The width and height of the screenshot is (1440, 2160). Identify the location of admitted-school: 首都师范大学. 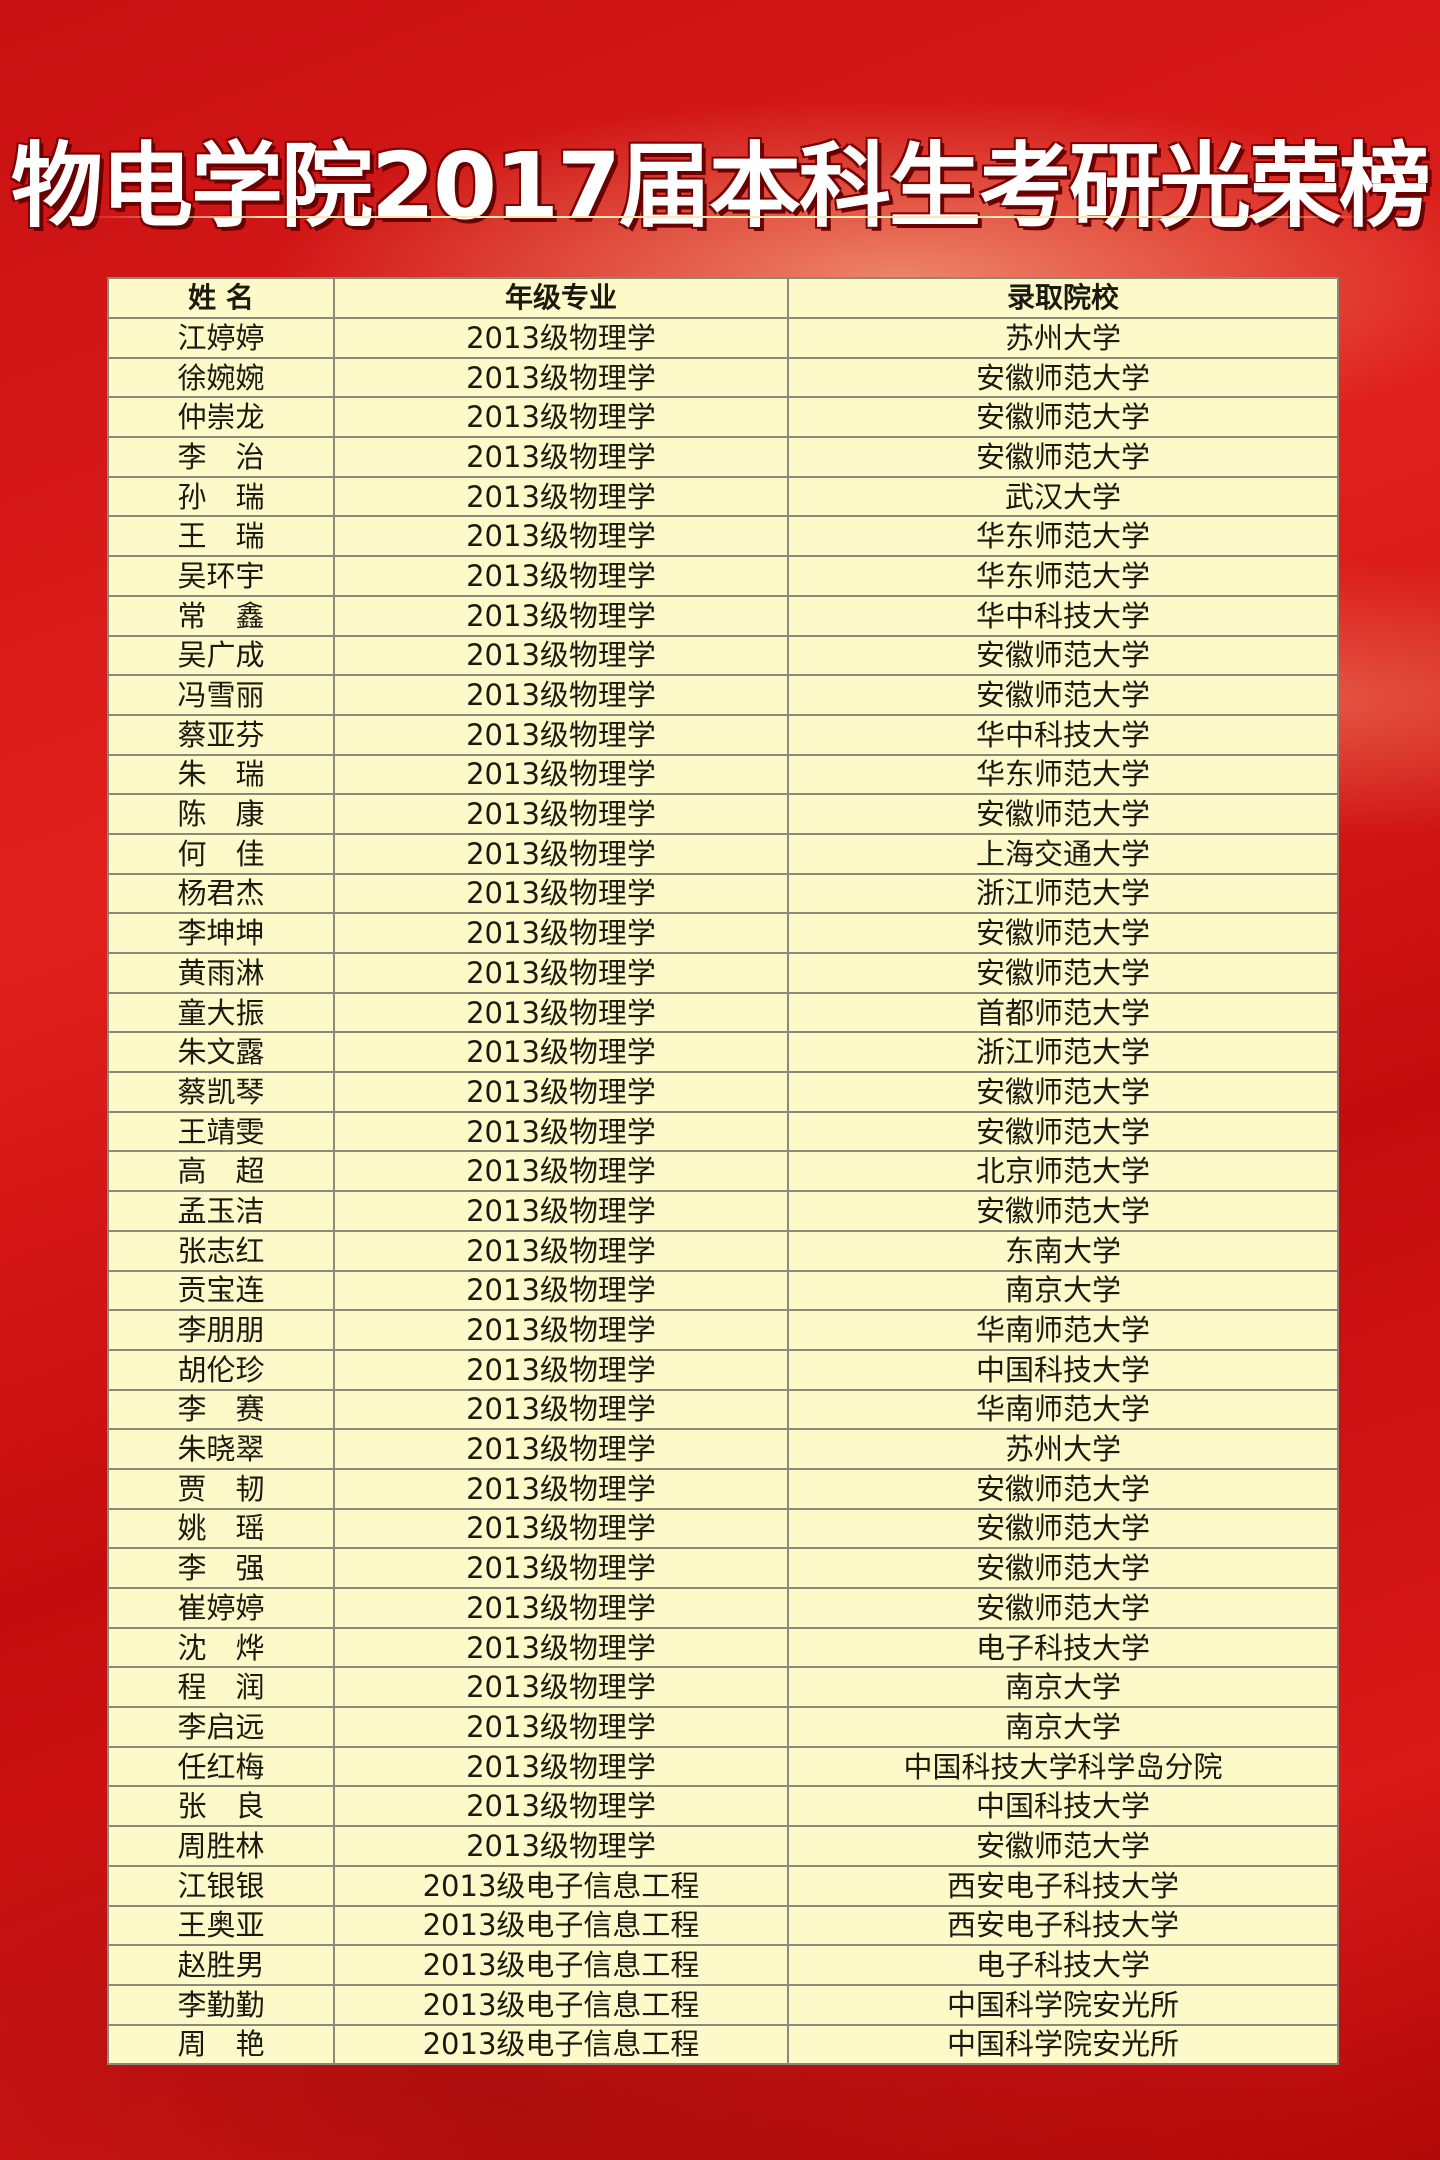
(1063, 1012).